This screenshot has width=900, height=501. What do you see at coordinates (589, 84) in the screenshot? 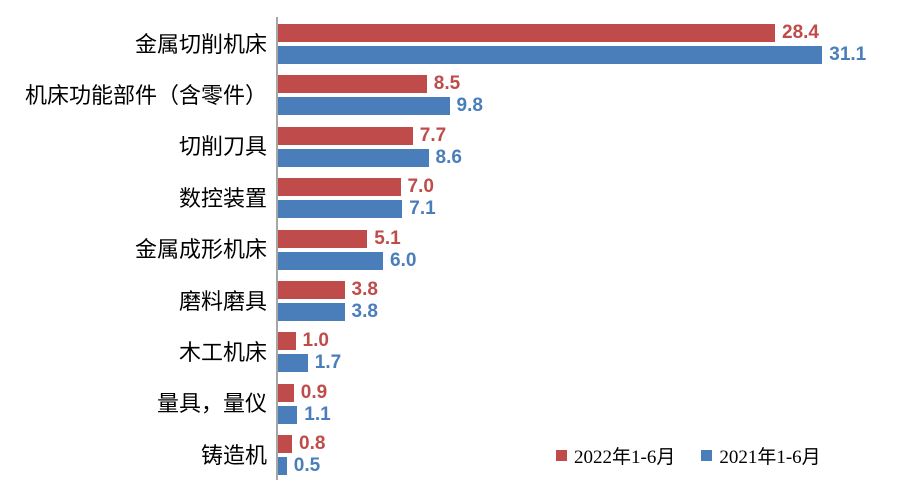
I see `bar-line-2022: 8.5` at bounding box center [589, 84].